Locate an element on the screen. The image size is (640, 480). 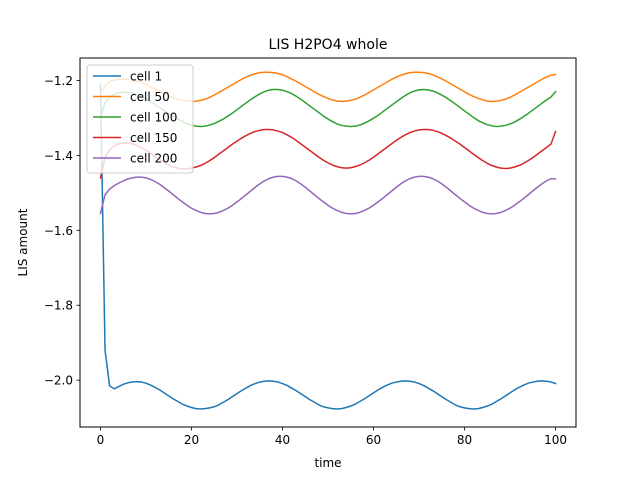
x-tick-label: 100 is located at coordinates (555, 440).